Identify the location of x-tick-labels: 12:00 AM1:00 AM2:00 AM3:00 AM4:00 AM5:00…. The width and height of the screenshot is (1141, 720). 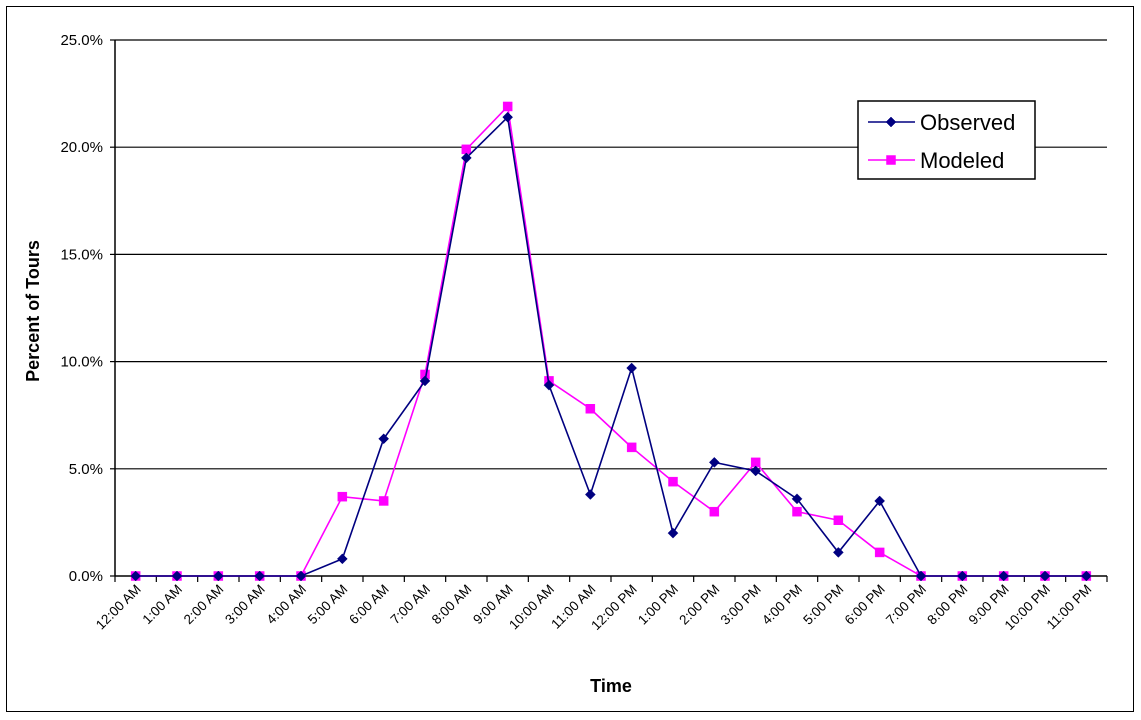
(594, 607).